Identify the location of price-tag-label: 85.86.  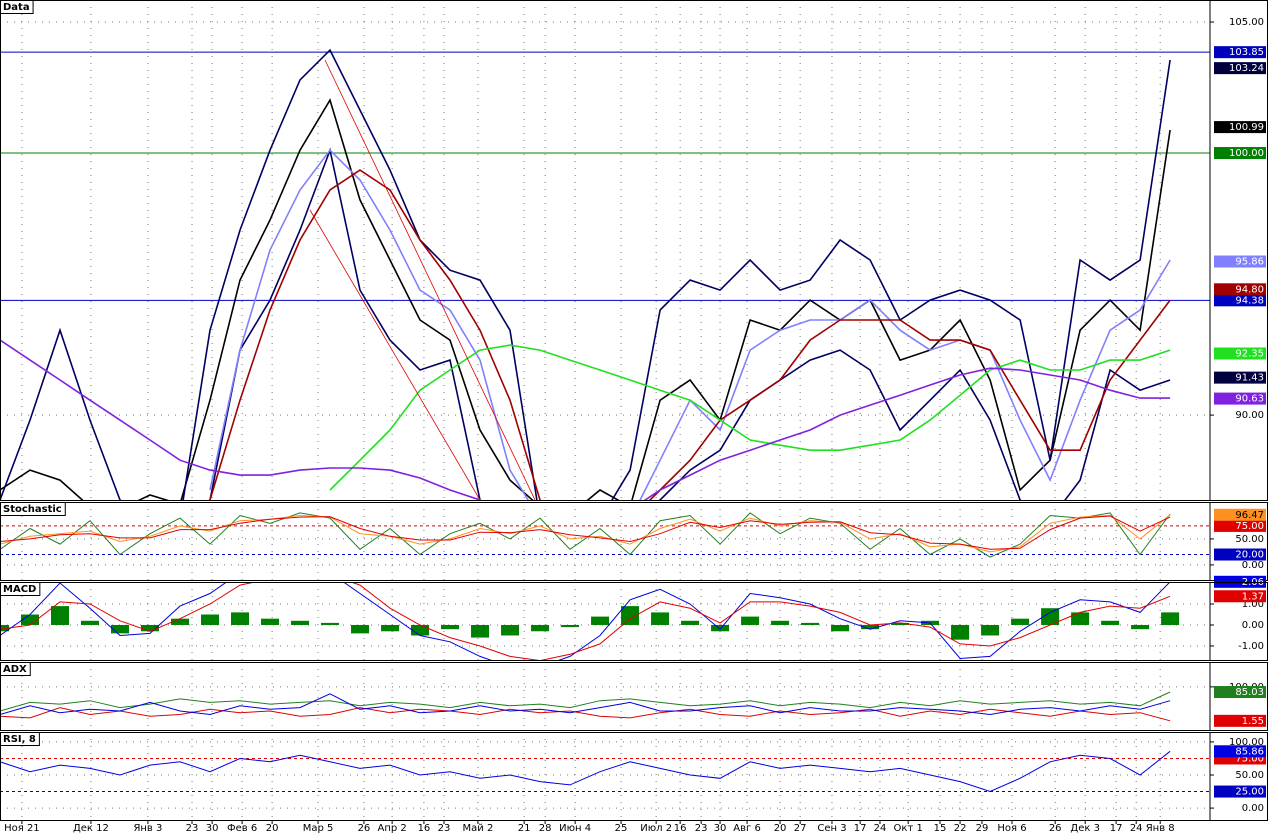
(1249, 751).